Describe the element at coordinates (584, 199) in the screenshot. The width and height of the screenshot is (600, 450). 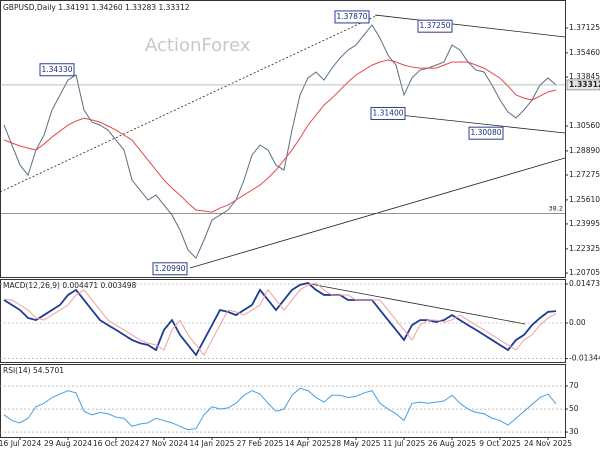
I see `y-tick-label: 1.25610` at that location.